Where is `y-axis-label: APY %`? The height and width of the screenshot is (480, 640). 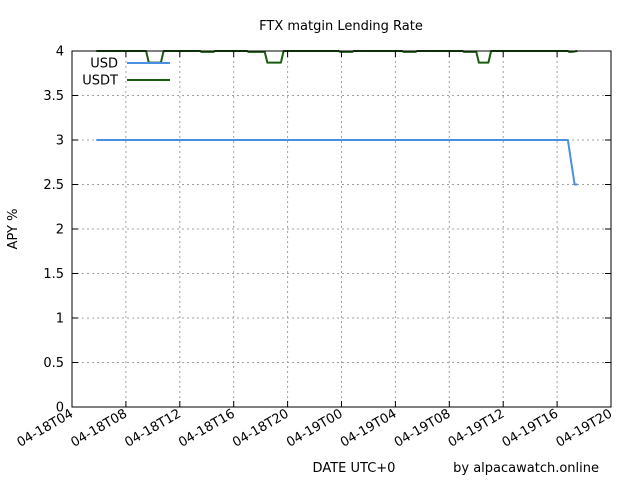 y-axis-label: APY % is located at coordinates (13, 229).